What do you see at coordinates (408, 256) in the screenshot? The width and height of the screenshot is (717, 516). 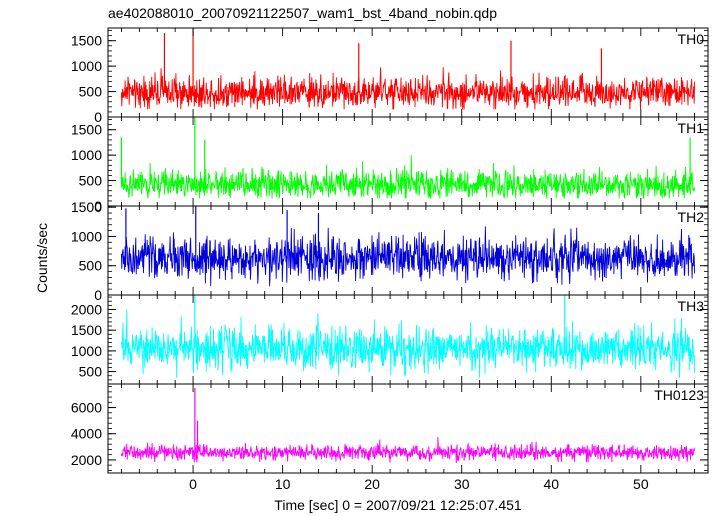 I see `trace-th2` at bounding box center [408, 256].